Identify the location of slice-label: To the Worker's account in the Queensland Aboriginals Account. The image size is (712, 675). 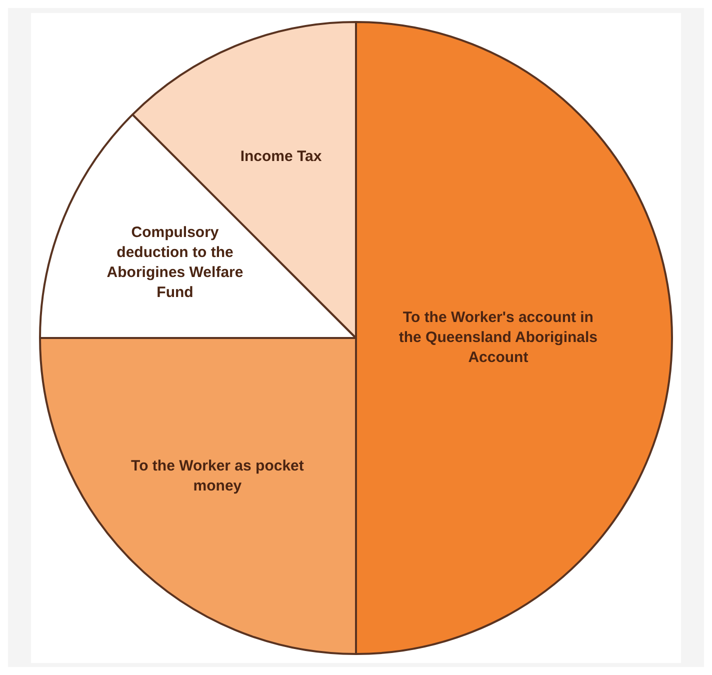
(498, 337).